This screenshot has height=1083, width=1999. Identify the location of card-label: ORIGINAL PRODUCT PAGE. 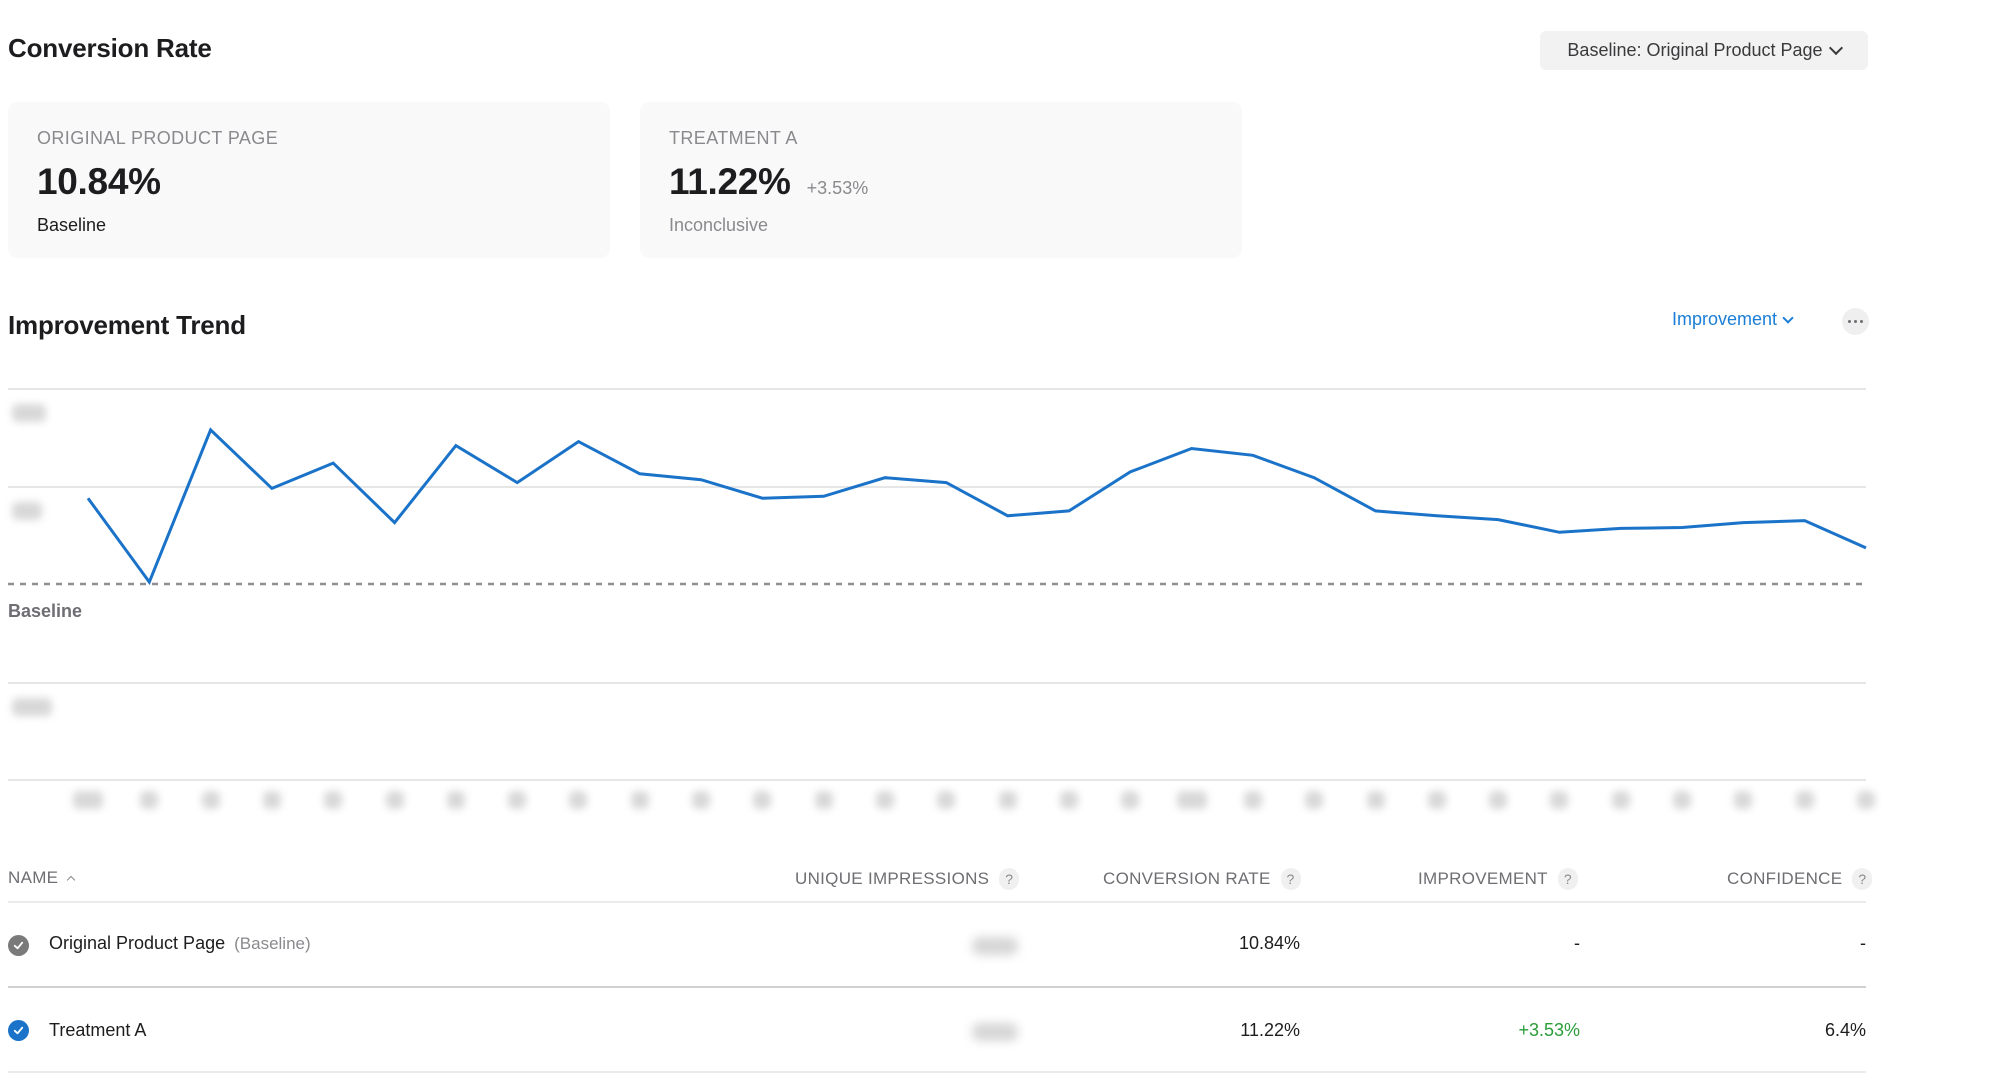
(158, 138).